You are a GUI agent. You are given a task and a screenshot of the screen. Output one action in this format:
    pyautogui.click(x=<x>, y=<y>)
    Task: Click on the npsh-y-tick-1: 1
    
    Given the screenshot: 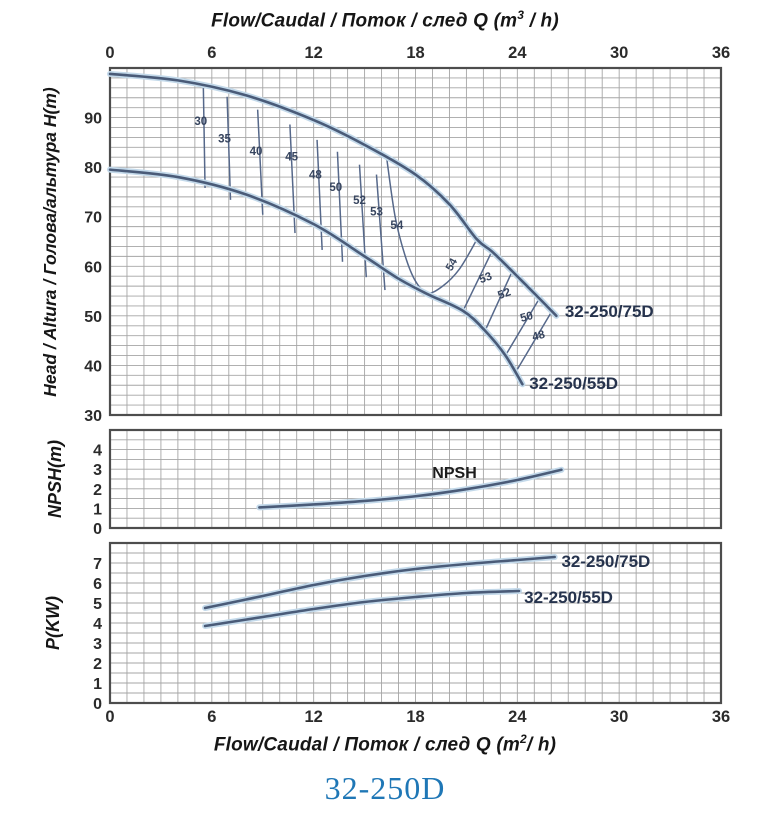 What is the action you would take?
    pyautogui.click(x=97, y=509)
    